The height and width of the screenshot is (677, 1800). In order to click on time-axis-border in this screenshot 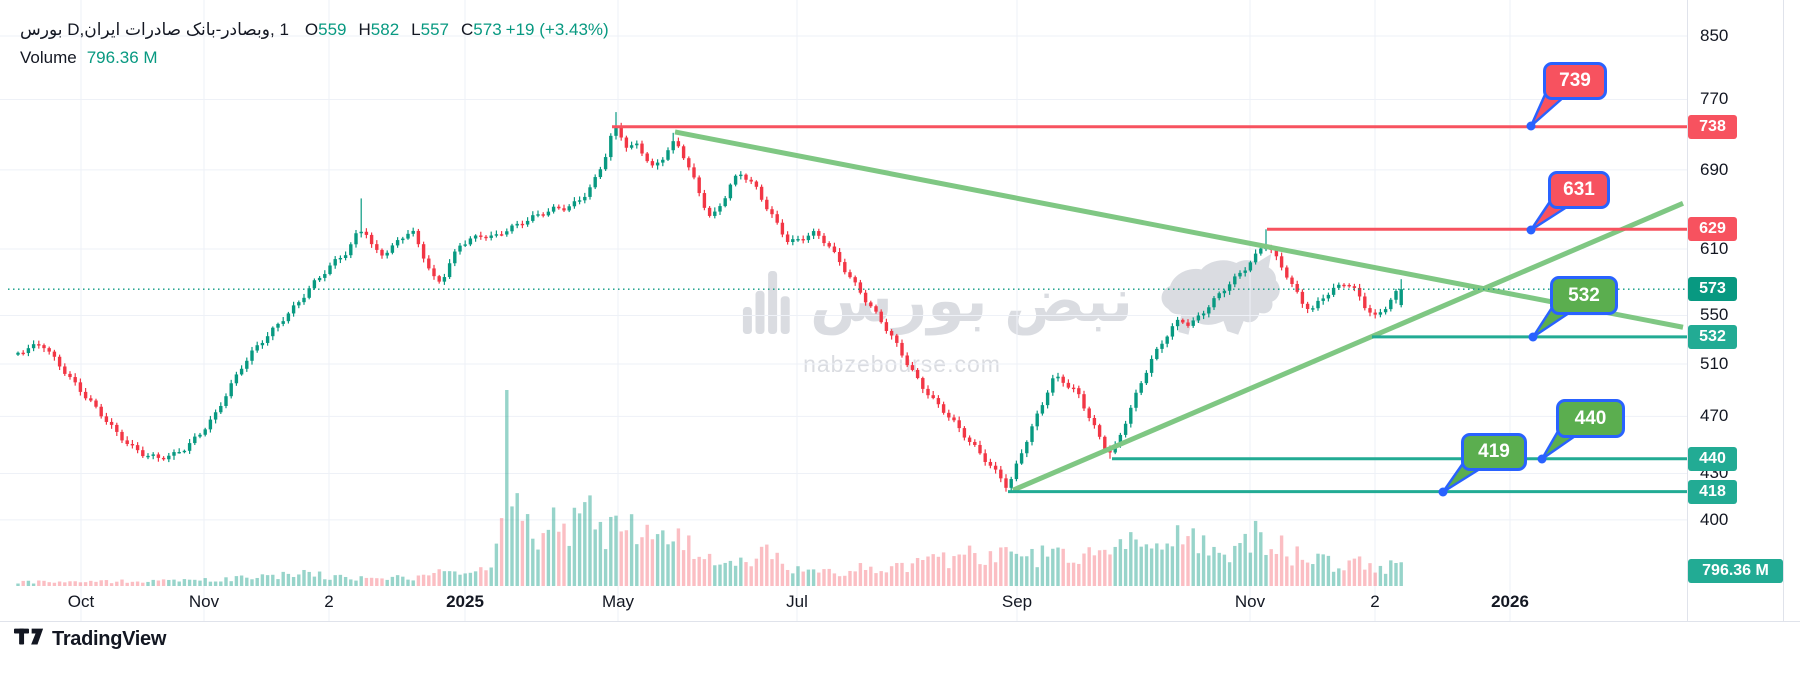, I will do `click(900, 621)`.